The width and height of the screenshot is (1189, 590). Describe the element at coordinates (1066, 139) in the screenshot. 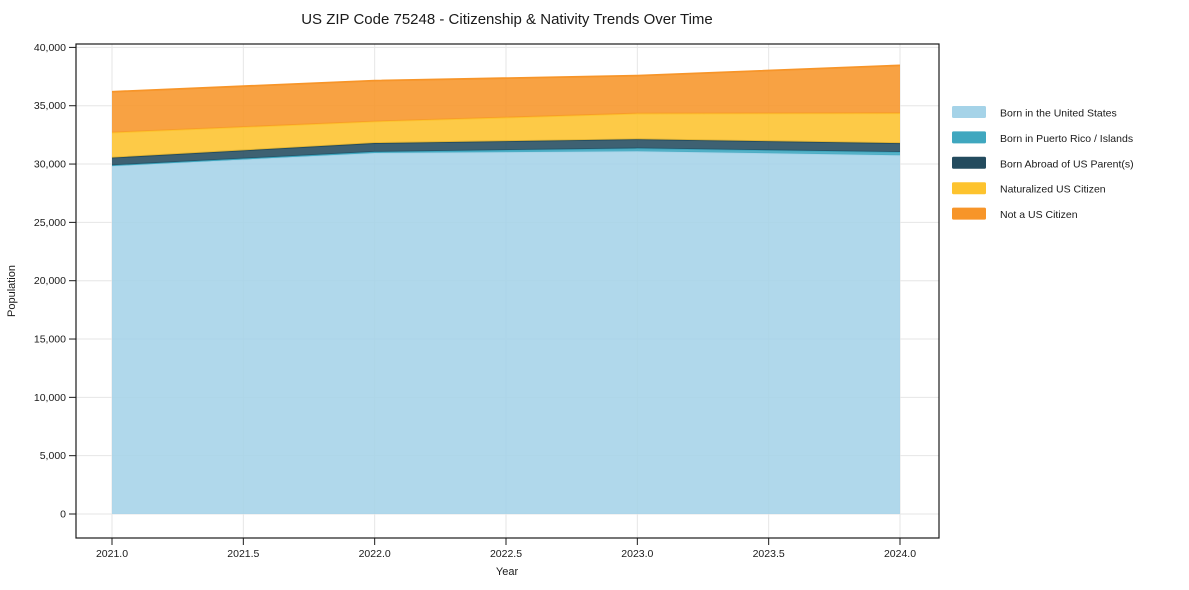

I see `legend-label: Born in Puerto Rico / Islands` at that location.